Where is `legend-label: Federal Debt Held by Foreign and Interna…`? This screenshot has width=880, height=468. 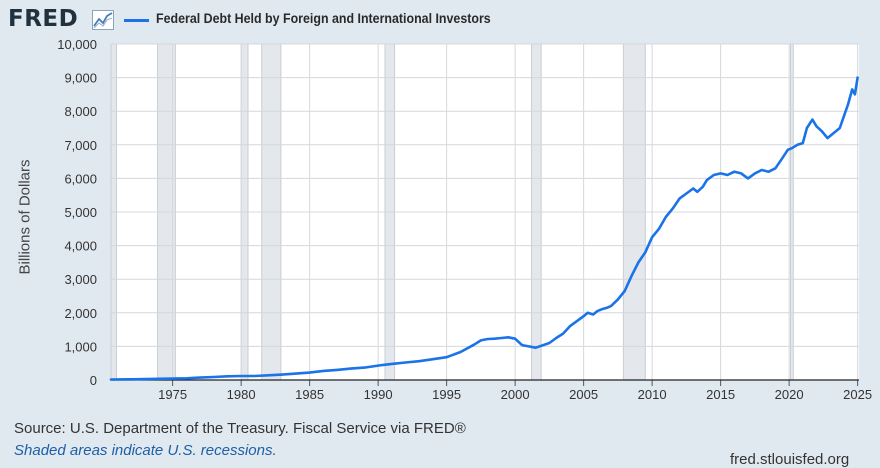
legend-label: Federal Debt Held by Foreign and Interna… is located at coordinates (323, 18).